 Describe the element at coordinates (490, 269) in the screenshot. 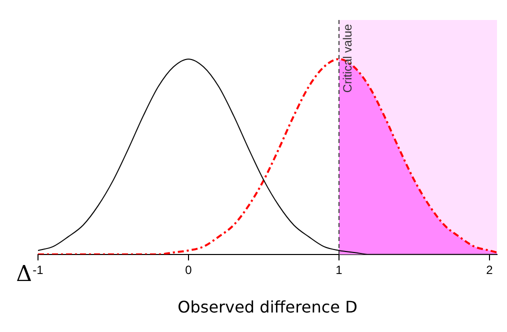

I see `x-tick-label: 2` at that location.